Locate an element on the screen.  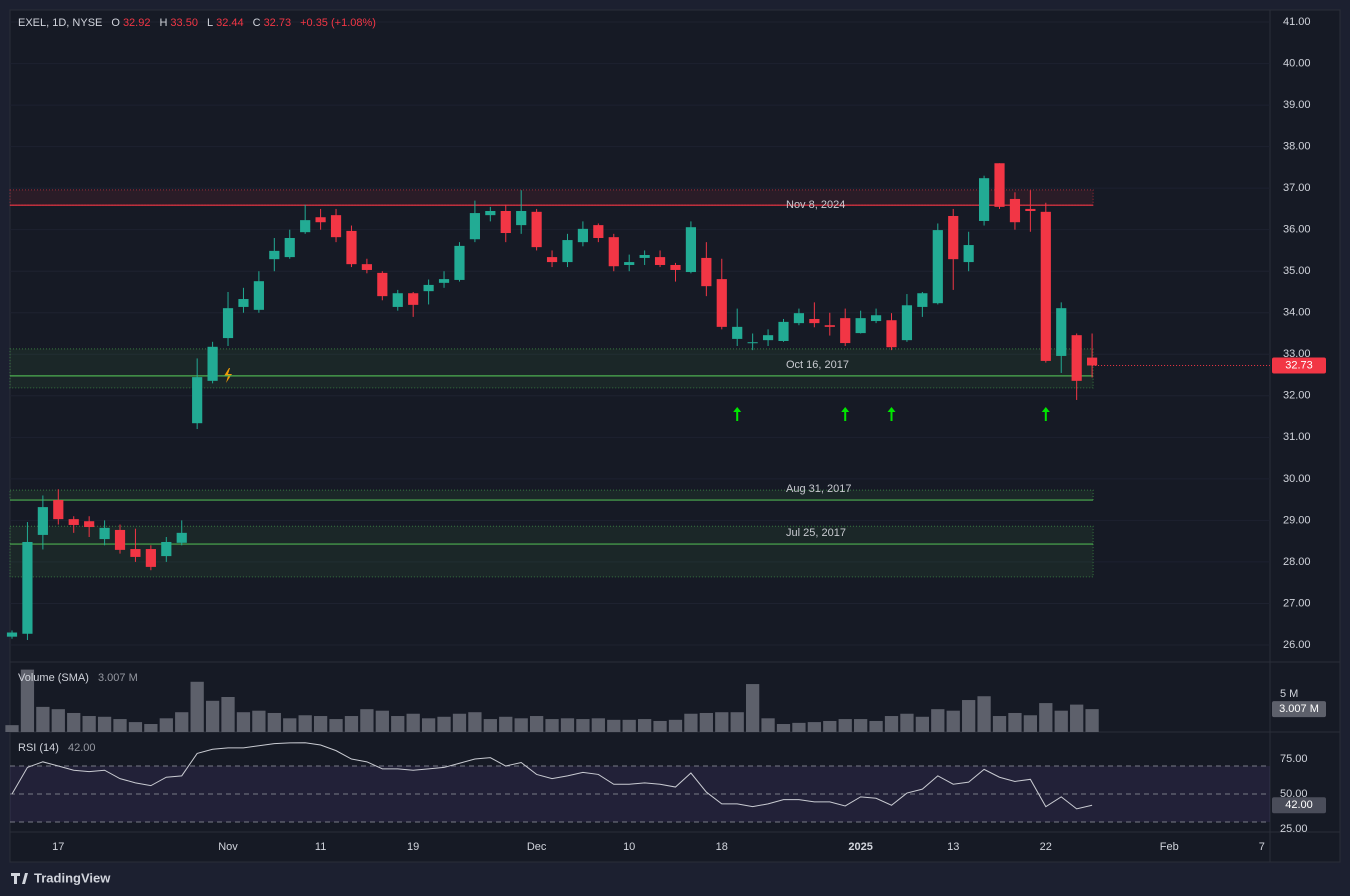
y-tick-label: 39.00 is located at coordinates (1297, 105).